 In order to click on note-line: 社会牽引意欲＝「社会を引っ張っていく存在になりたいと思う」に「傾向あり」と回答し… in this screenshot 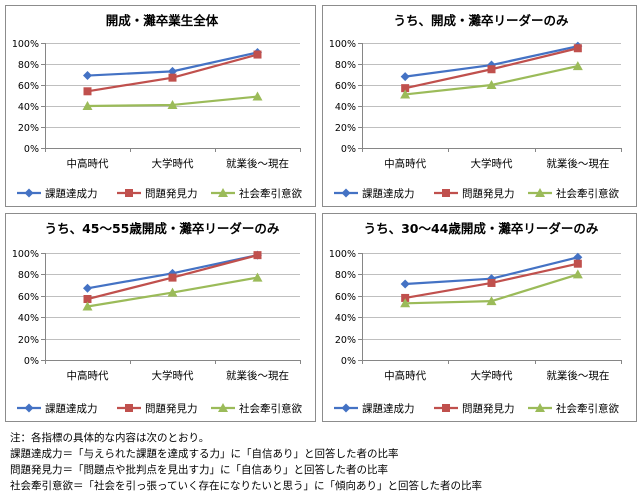, I will do `click(246, 486)`.